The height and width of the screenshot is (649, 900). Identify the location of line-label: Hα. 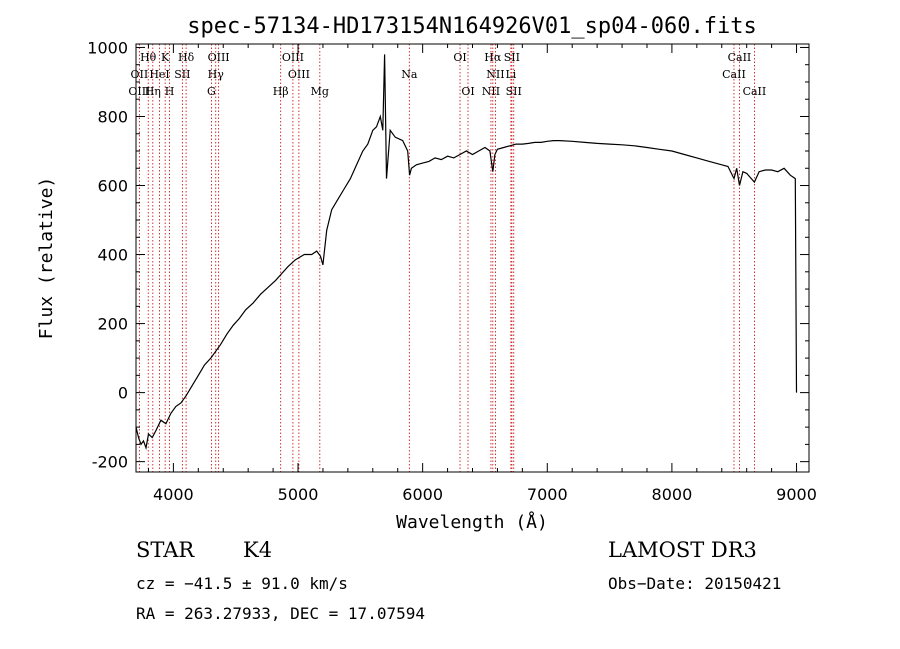
(493, 57).